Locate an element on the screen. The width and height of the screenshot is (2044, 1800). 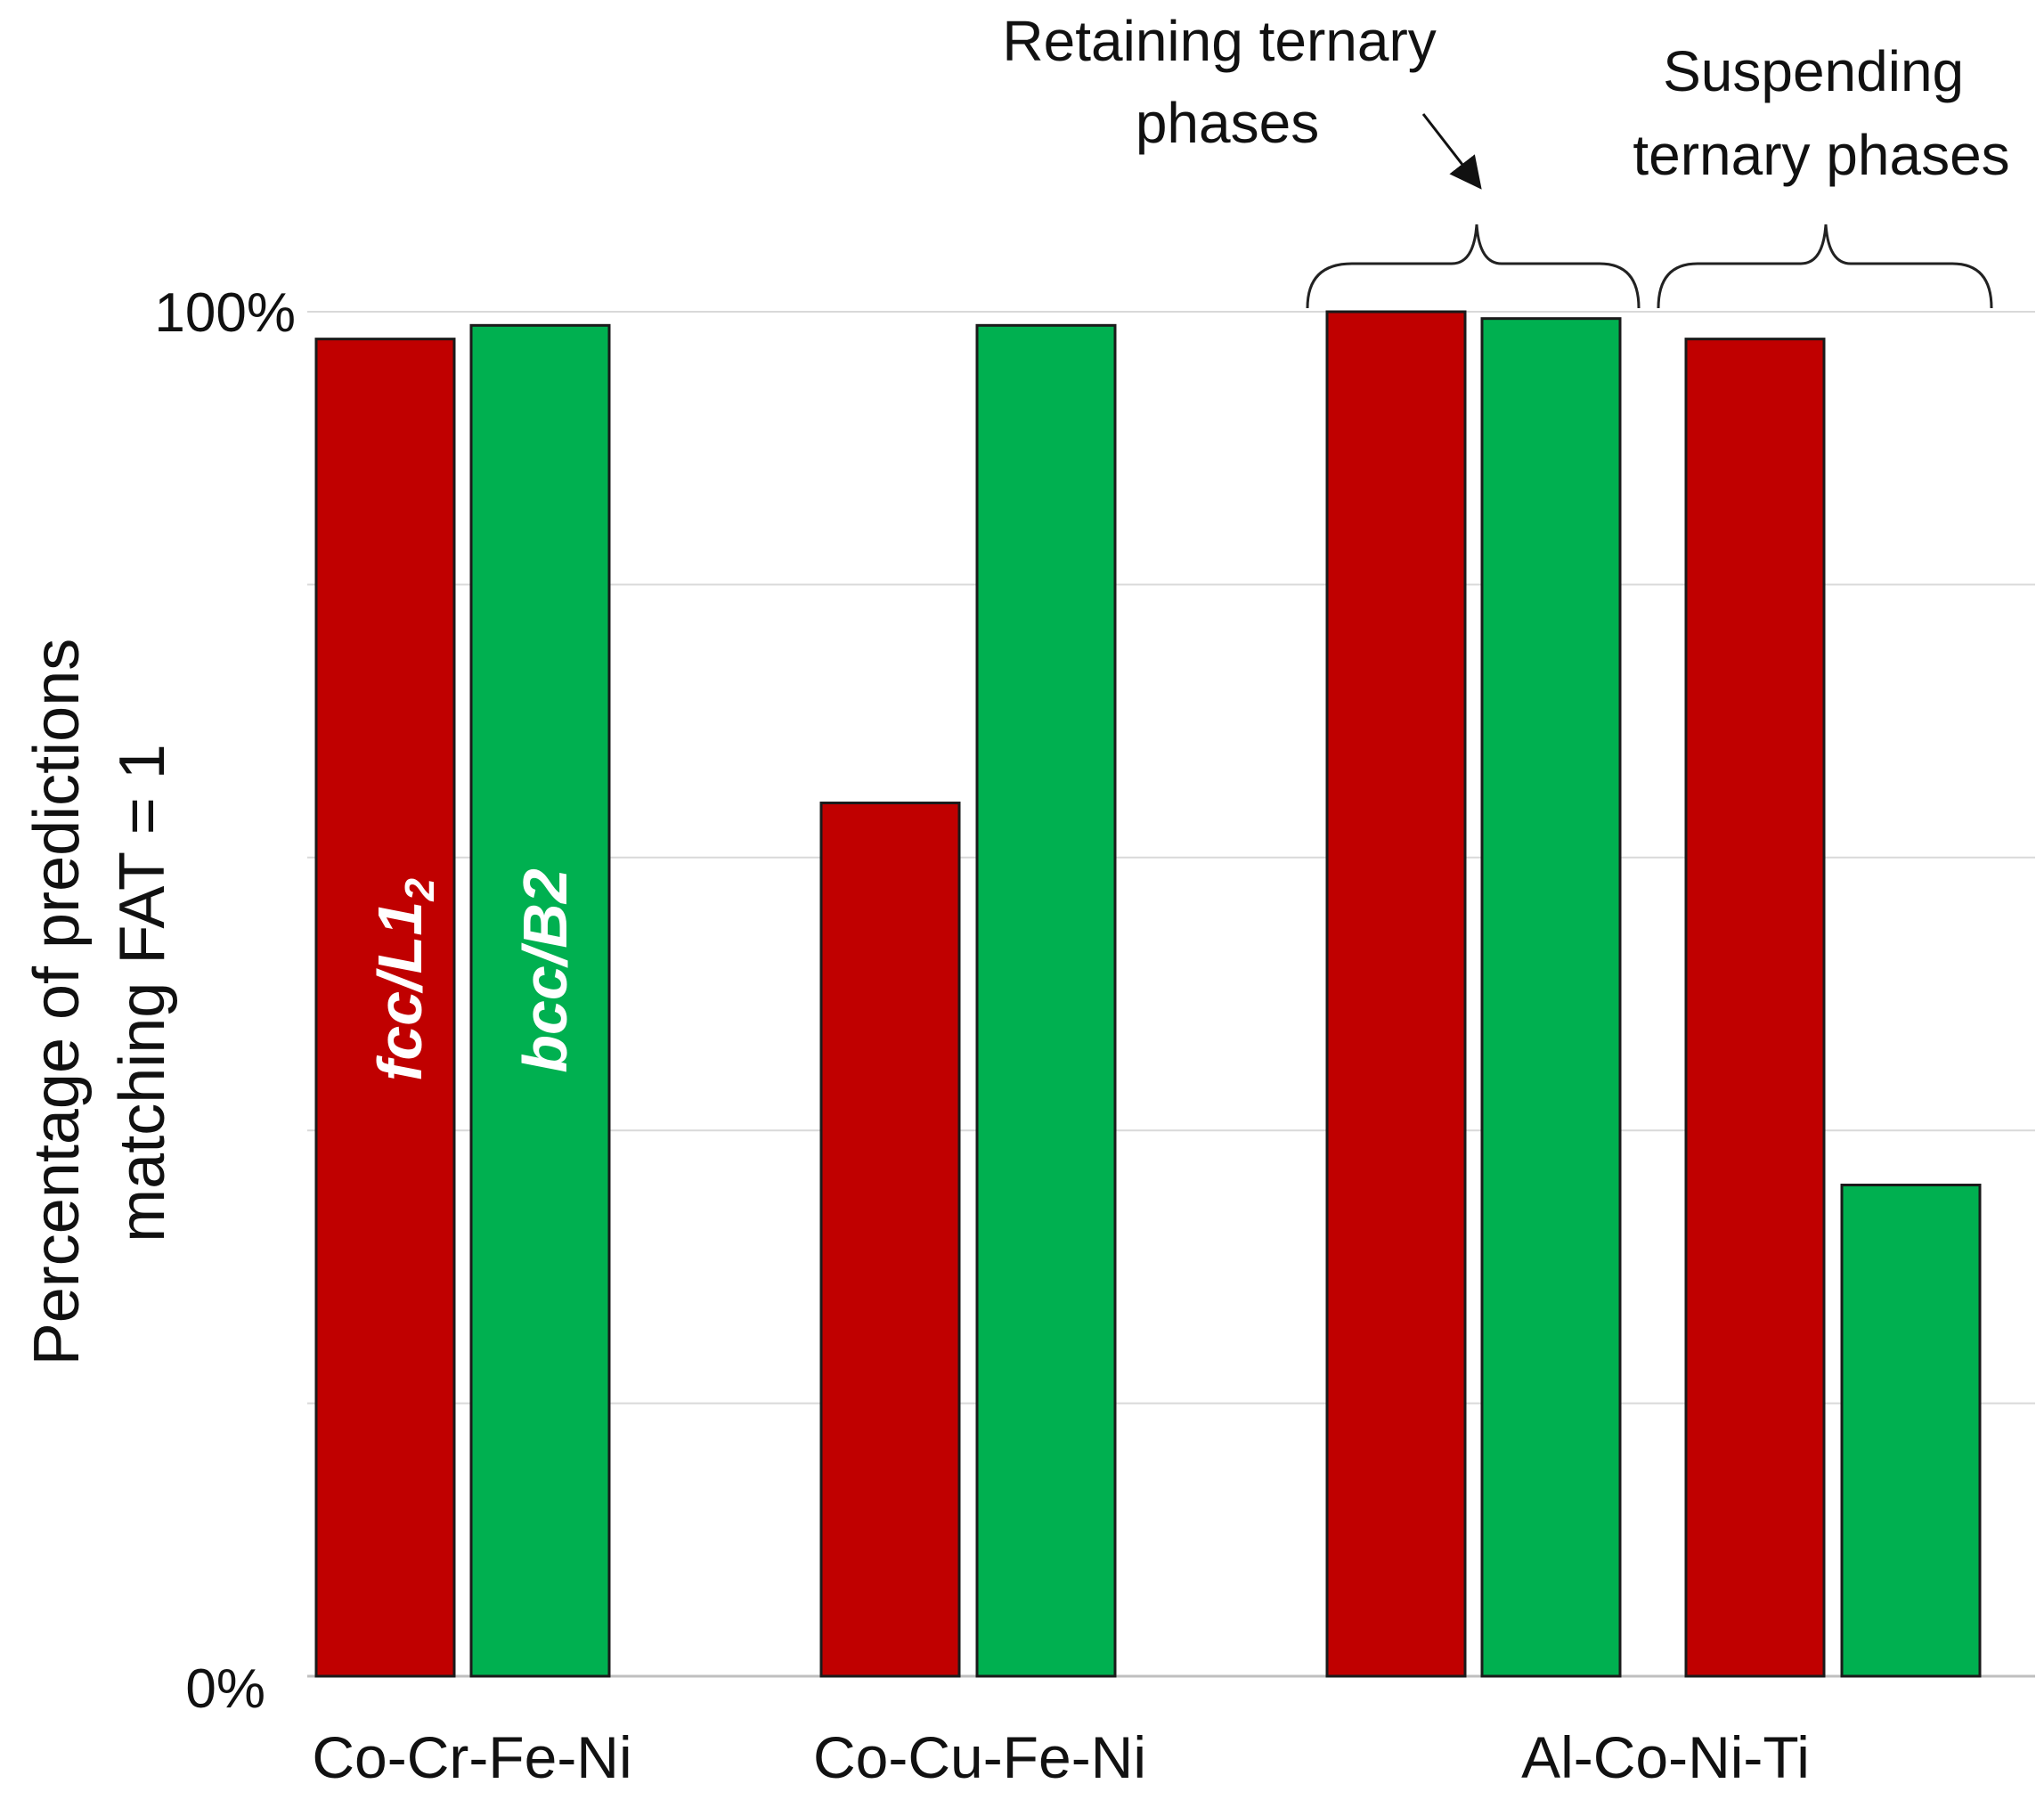
annotation-retaining-line-2: phases is located at coordinates (1227, 123).